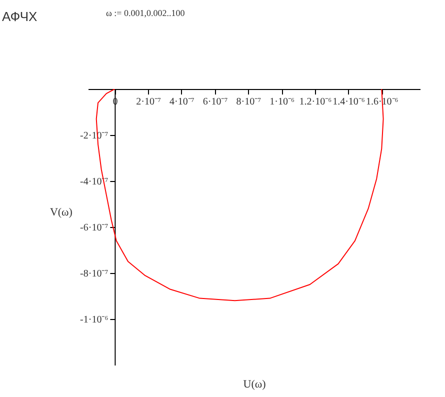  What do you see at coordinates (61, 212) in the screenshot?
I see `y-axis-title: V(ω)` at bounding box center [61, 212].